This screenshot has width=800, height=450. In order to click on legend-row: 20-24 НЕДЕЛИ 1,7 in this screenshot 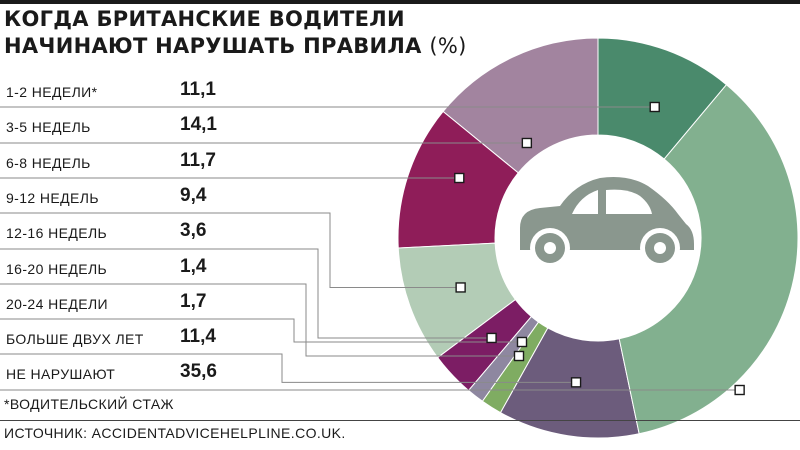, I will do `click(230, 305)`.